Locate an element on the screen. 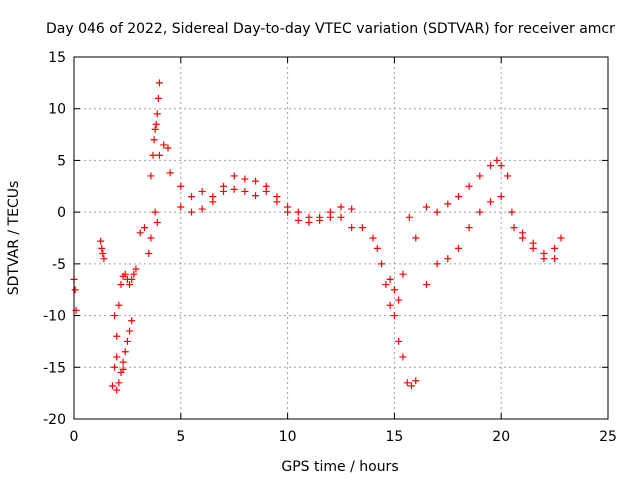  y-tick-label: 5 is located at coordinates (61, 161).